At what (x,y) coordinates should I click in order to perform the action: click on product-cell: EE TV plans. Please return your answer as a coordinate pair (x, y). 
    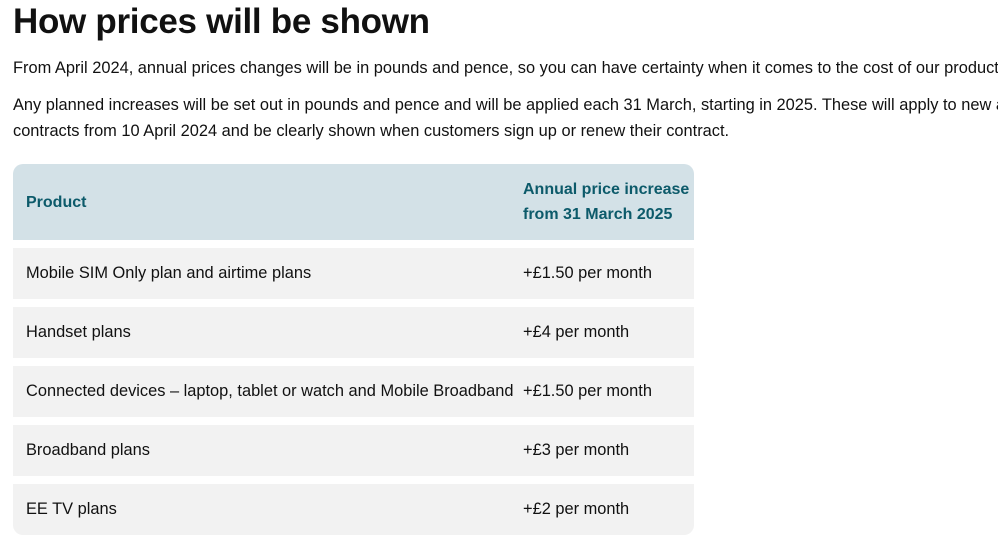
    Looking at the image, I should click on (71, 509).